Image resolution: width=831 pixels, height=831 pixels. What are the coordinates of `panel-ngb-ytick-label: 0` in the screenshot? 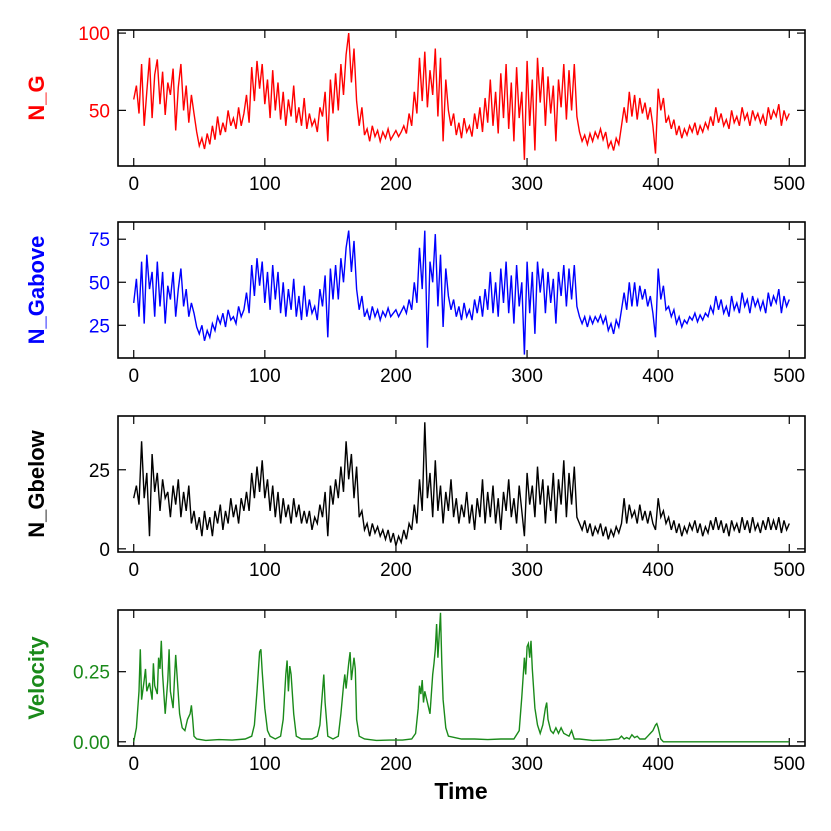 It's located at (104, 550).